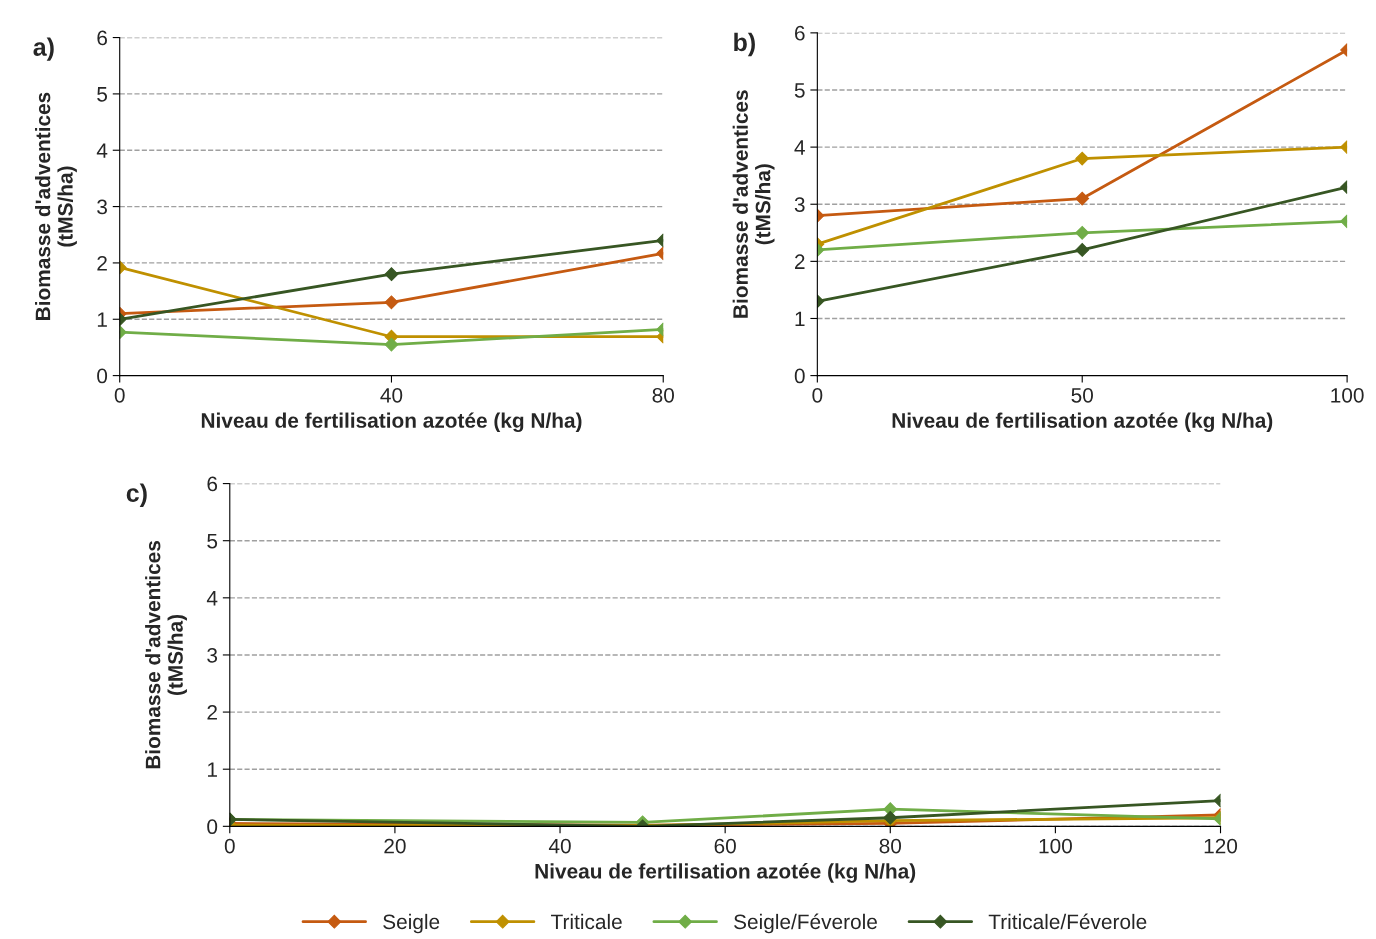 The width and height of the screenshot is (1376, 939). I want to click on legend-label: Seigle/Féverole, so click(805, 923).